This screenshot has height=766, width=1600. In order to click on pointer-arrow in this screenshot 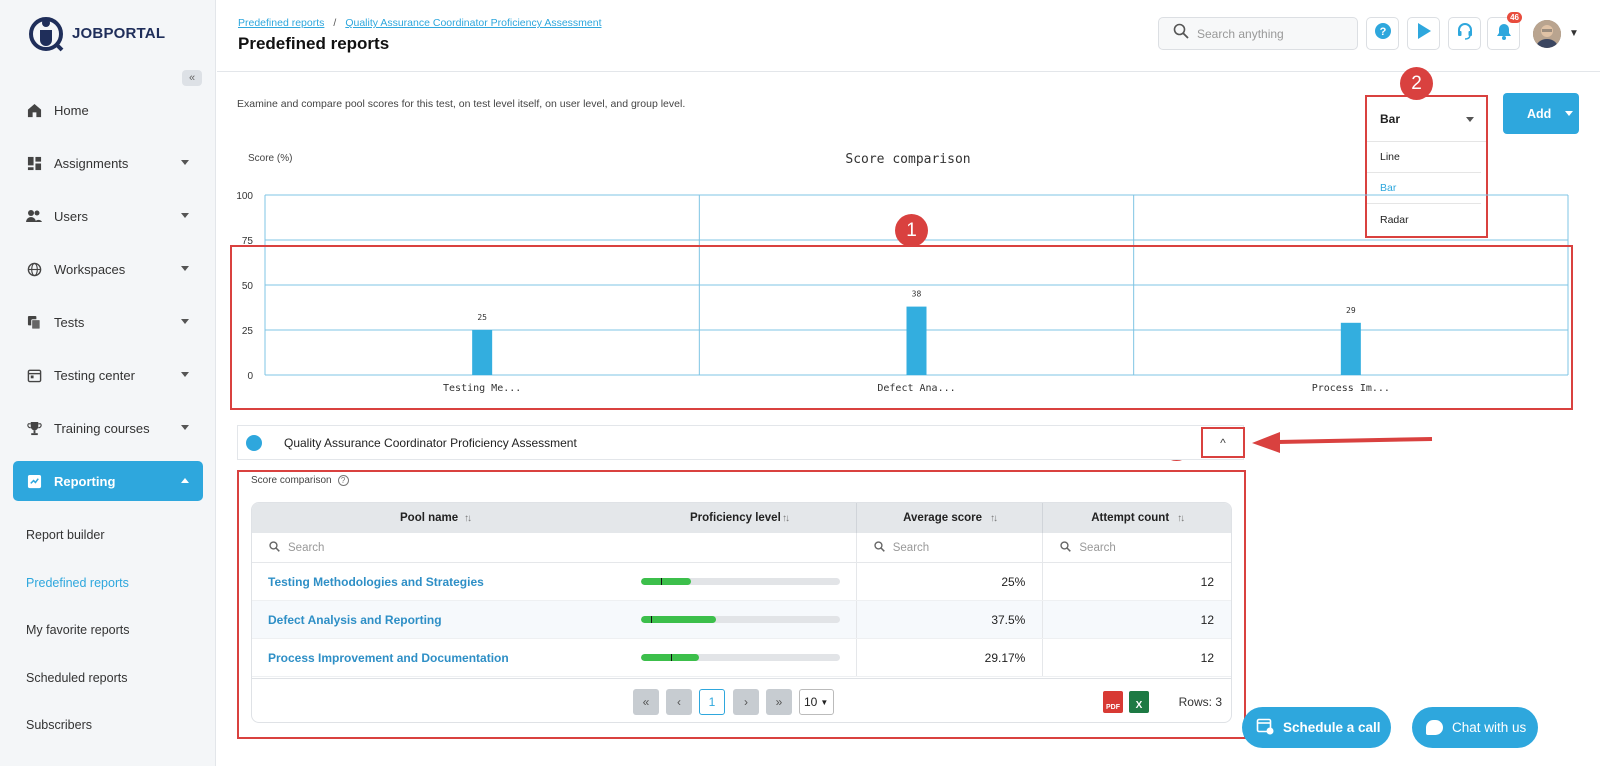, I will do `click(1342, 444)`.